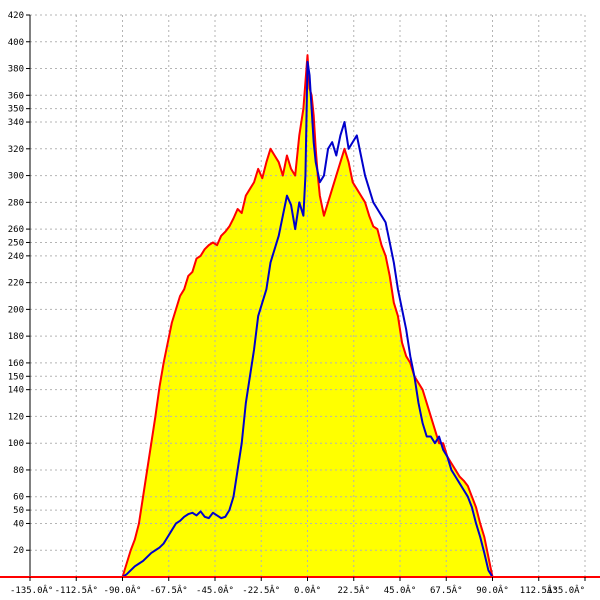 This screenshot has width=600, height=600. What do you see at coordinates (16, 417) in the screenshot?
I see `y-tick-label-6: 120` at bounding box center [16, 417].